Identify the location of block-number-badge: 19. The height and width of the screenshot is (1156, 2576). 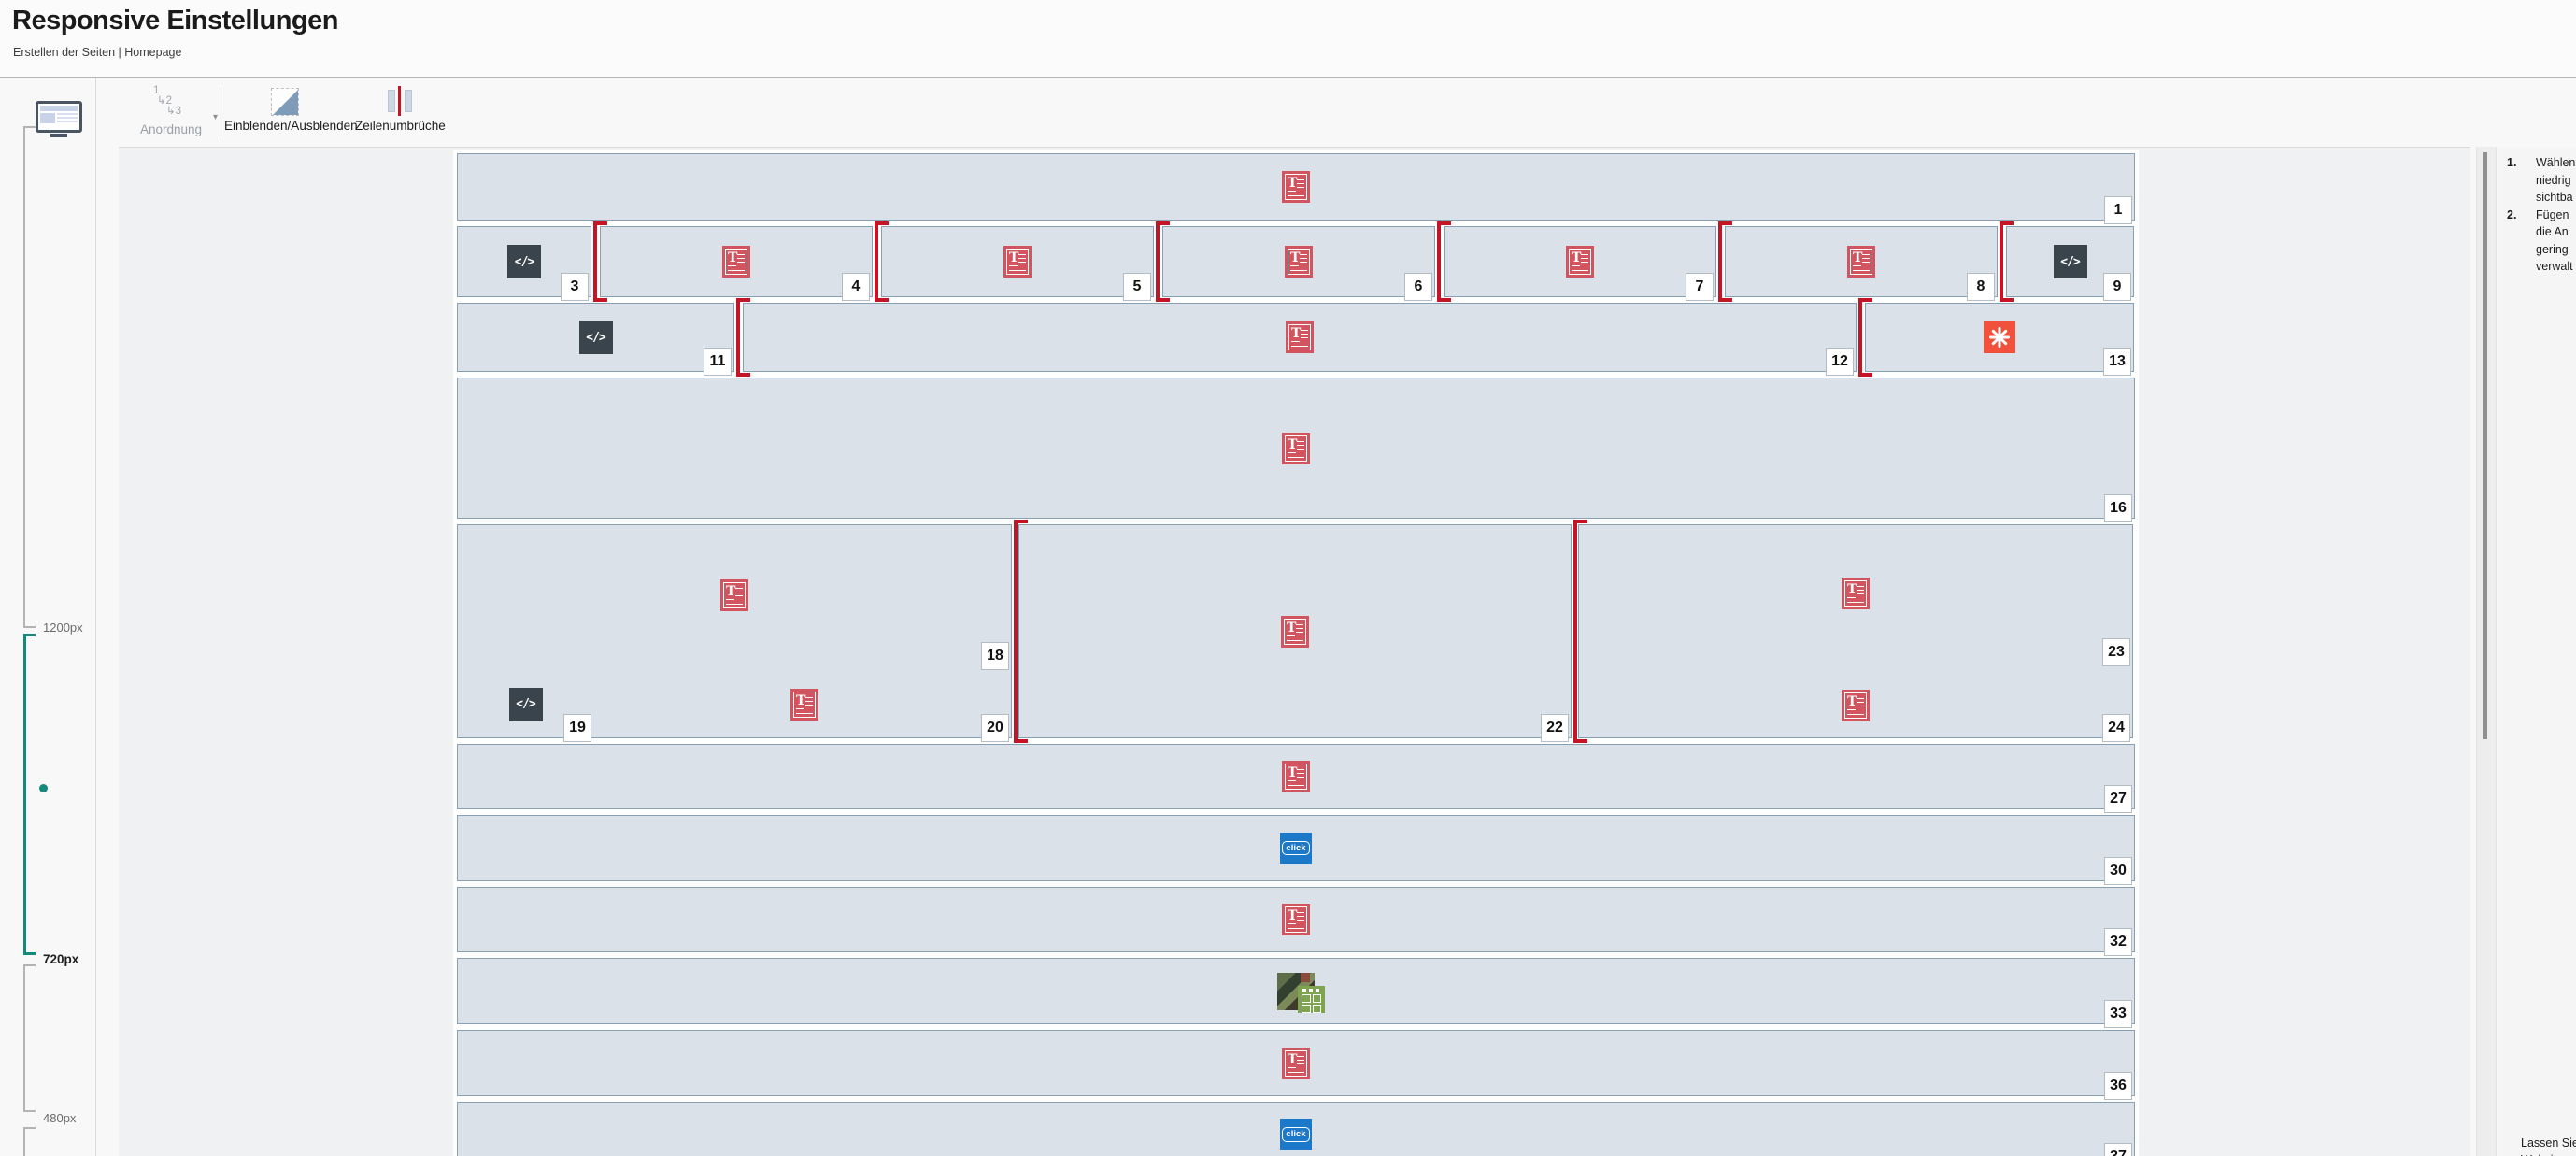
(577, 728).